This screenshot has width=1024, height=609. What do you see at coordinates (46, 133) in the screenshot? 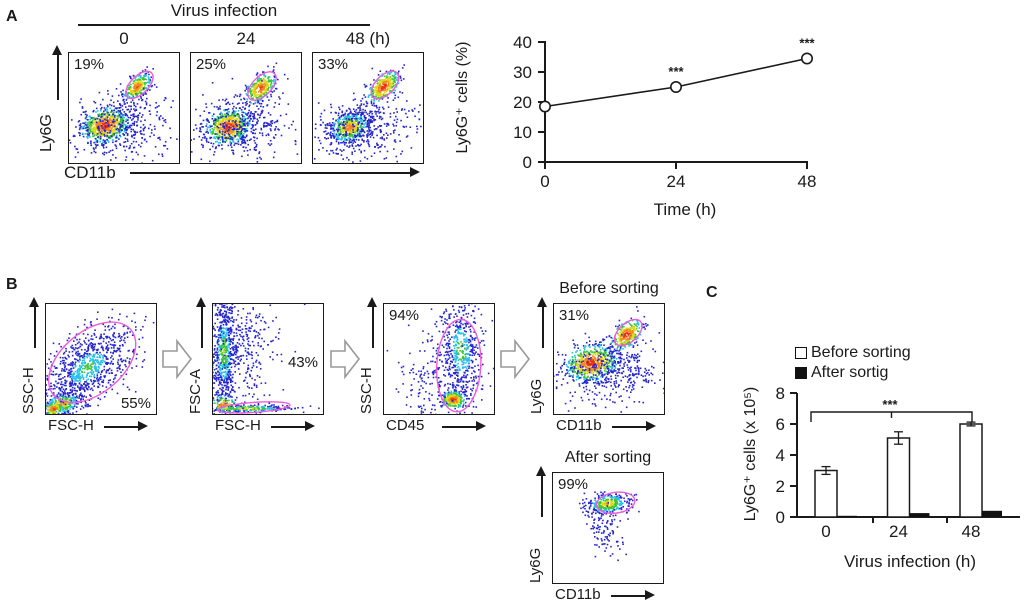
I see `panel-a-ylabel: Ly6G` at bounding box center [46, 133].